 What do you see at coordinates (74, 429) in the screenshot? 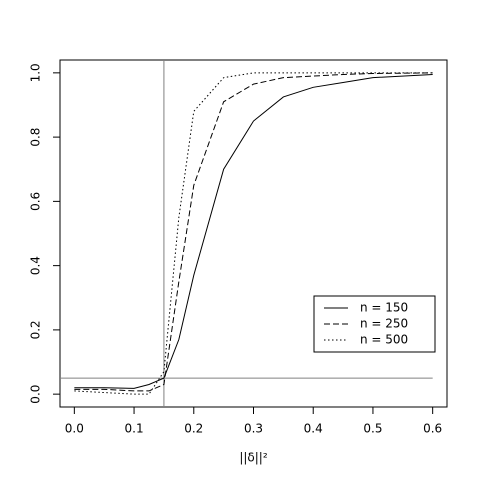
I see `x-tick-label: 0.0` at bounding box center [74, 429].